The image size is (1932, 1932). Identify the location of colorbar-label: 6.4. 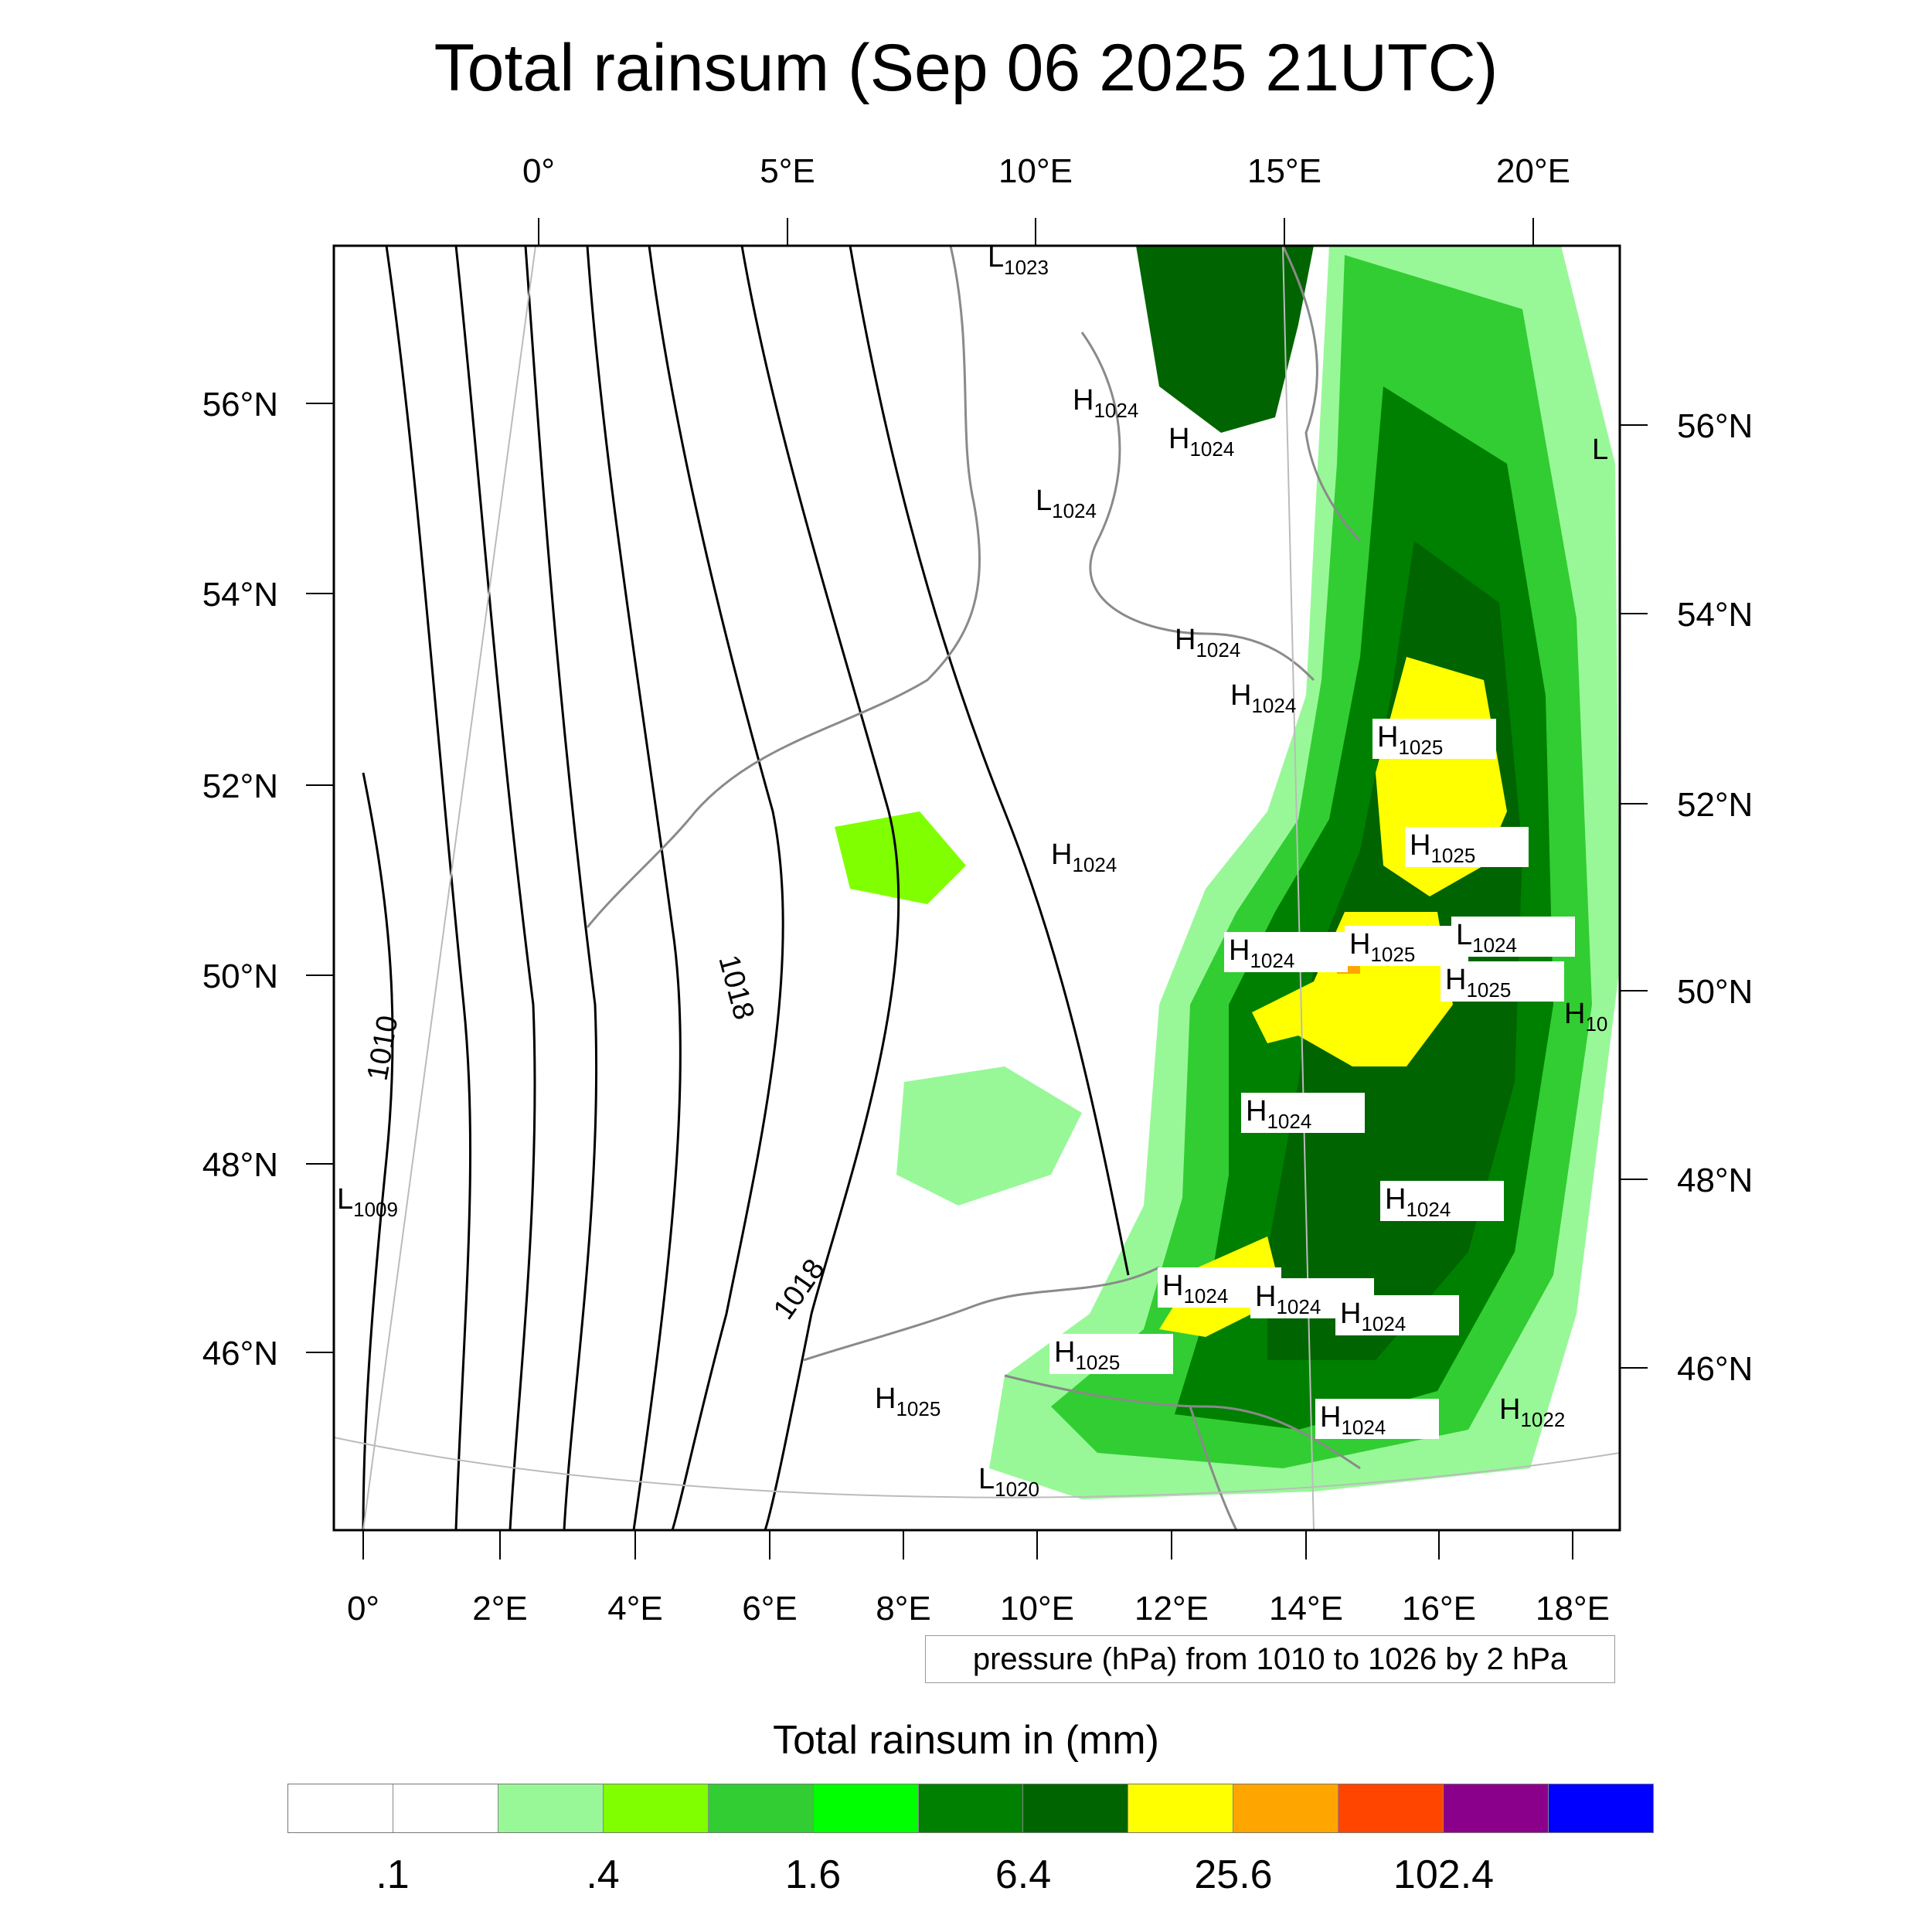
(1024, 1874).